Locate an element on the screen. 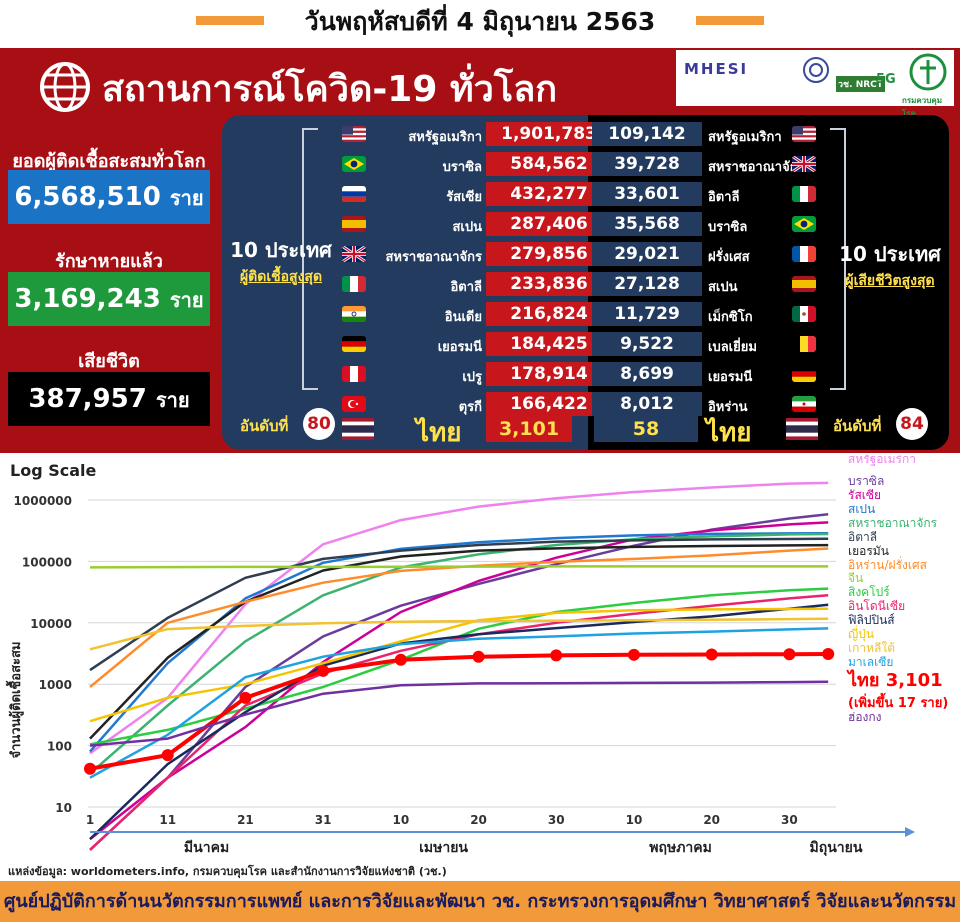 Image resolution: width=960 pixels, height=922 pixels. deaths-country-value: 109,142 is located at coordinates (647, 134).